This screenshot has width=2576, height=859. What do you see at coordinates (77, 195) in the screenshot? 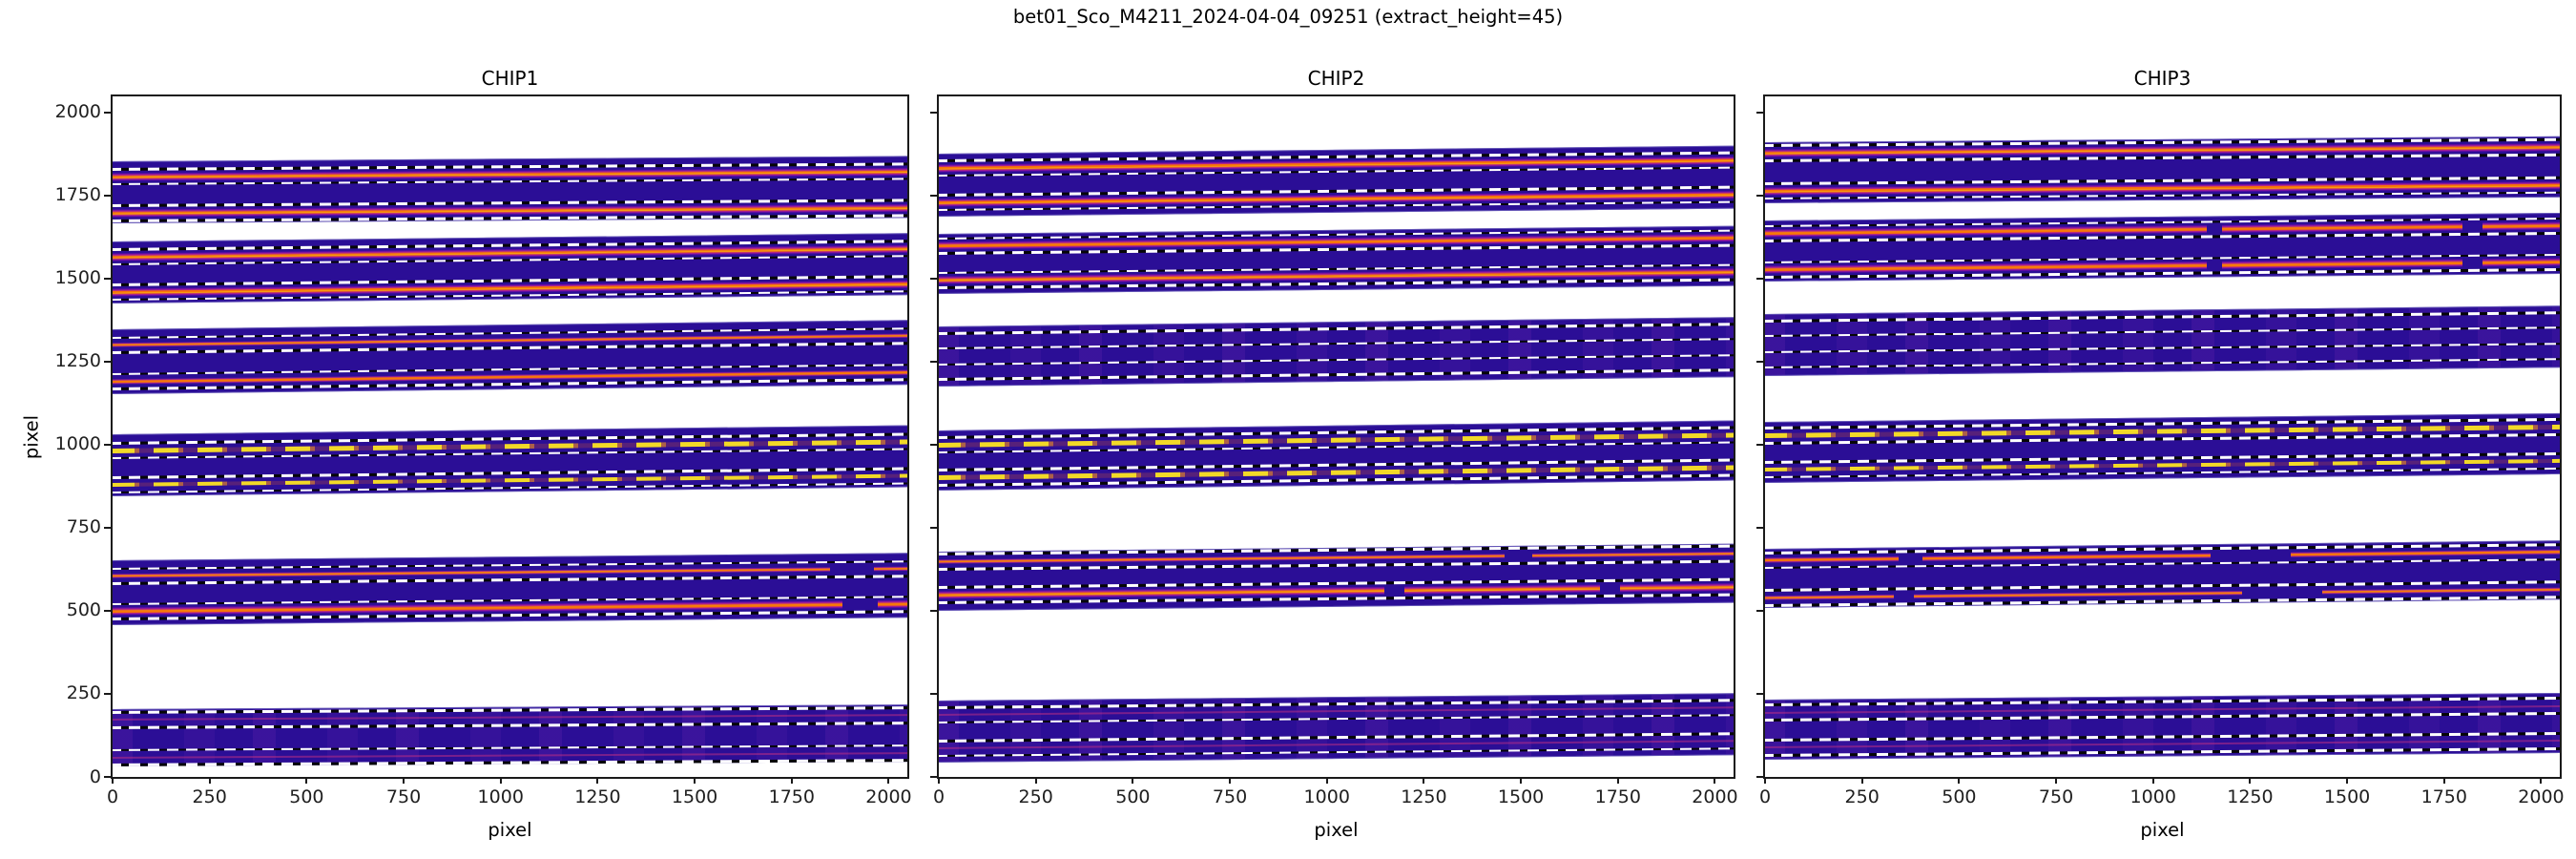
I see `y-tick-label: 1750` at bounding box center [77, 195].